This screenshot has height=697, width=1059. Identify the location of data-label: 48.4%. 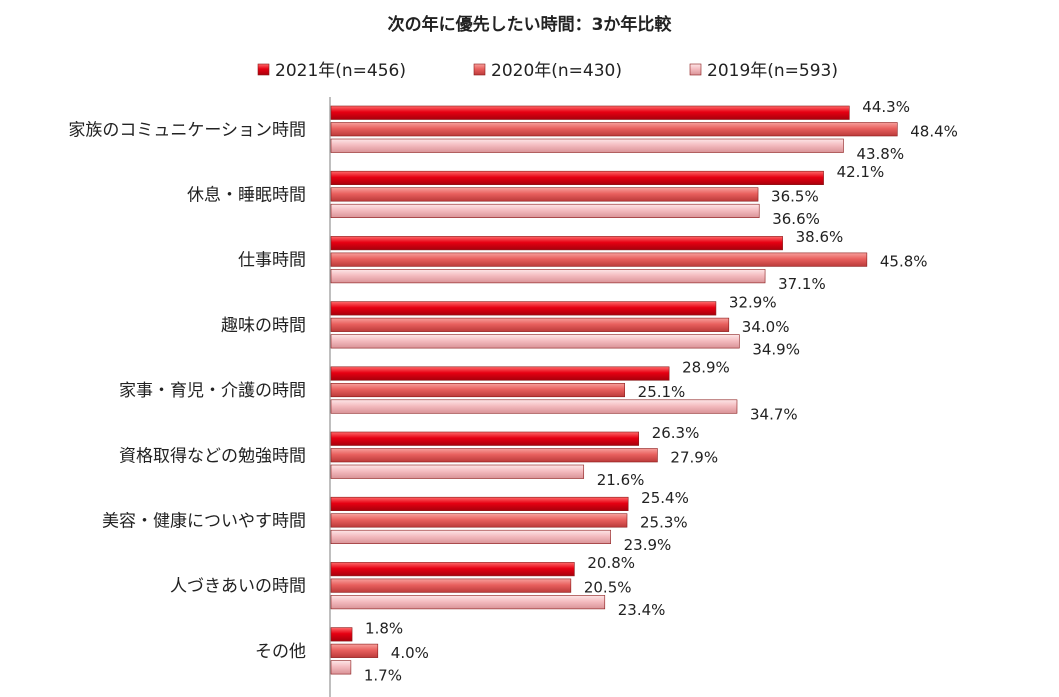
(934, 131).